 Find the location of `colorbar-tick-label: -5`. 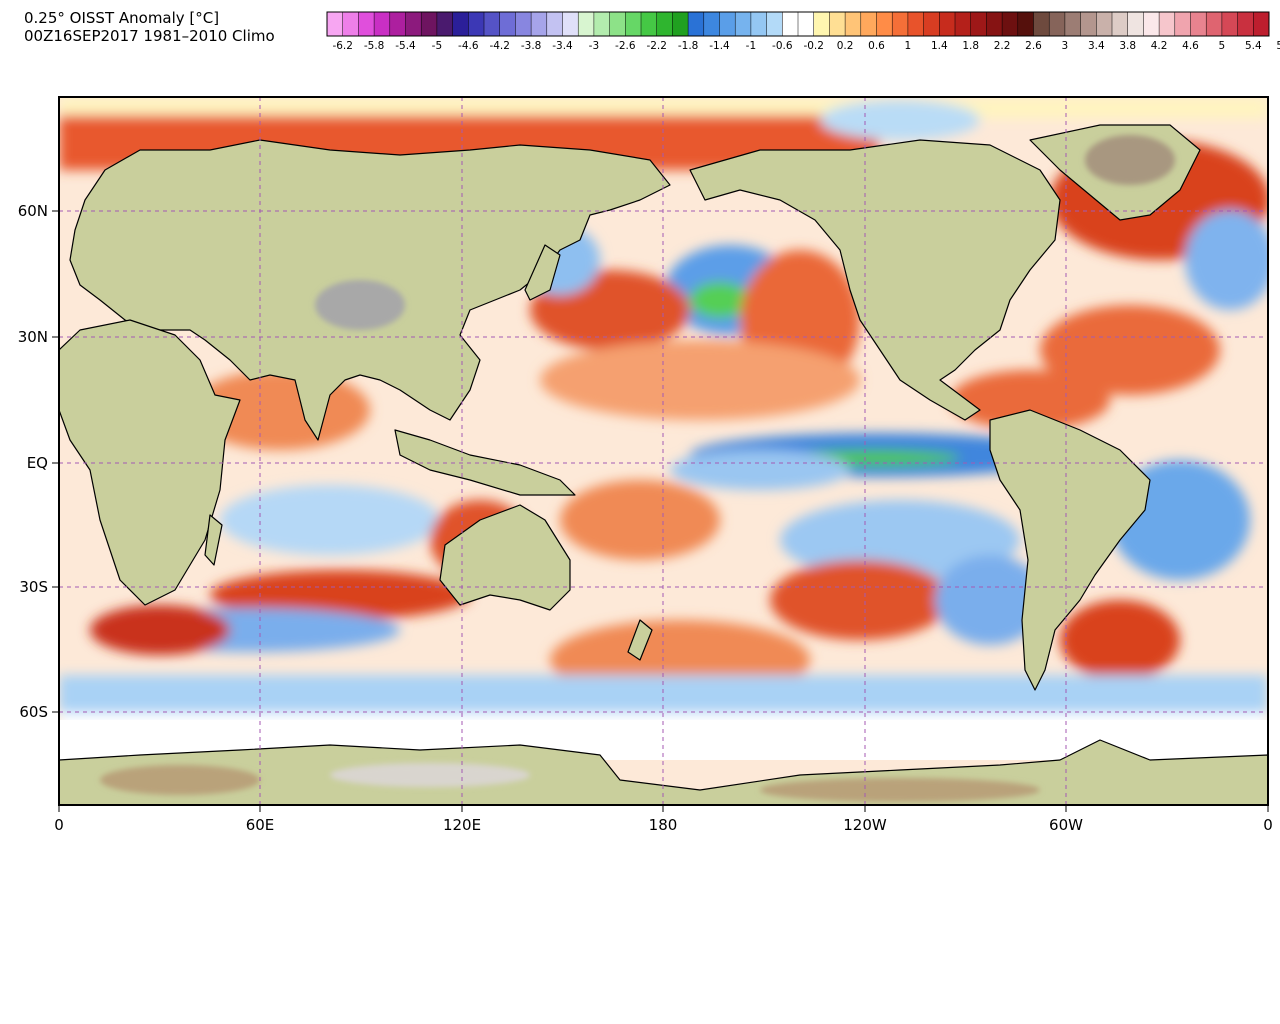

colorbar-tick-label: -5 is located at coordinates (437, 46).